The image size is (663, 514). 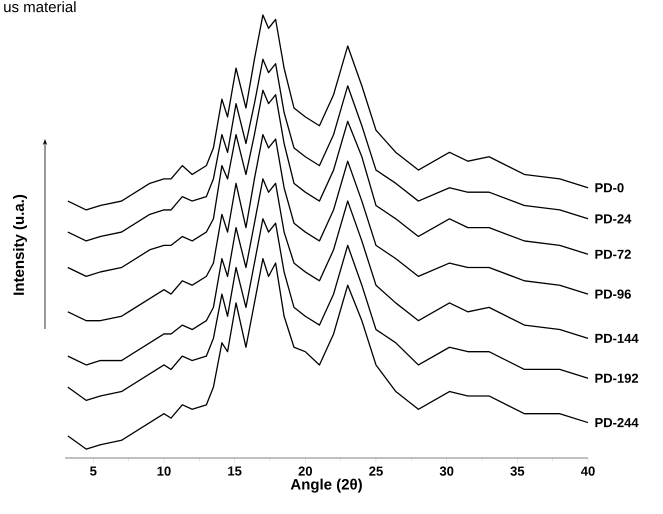 What do you see at coordinates (326, 485) in the screenshot?
I see `x-axis-title: Angle (2θ)` at bounding box center [326, 485].